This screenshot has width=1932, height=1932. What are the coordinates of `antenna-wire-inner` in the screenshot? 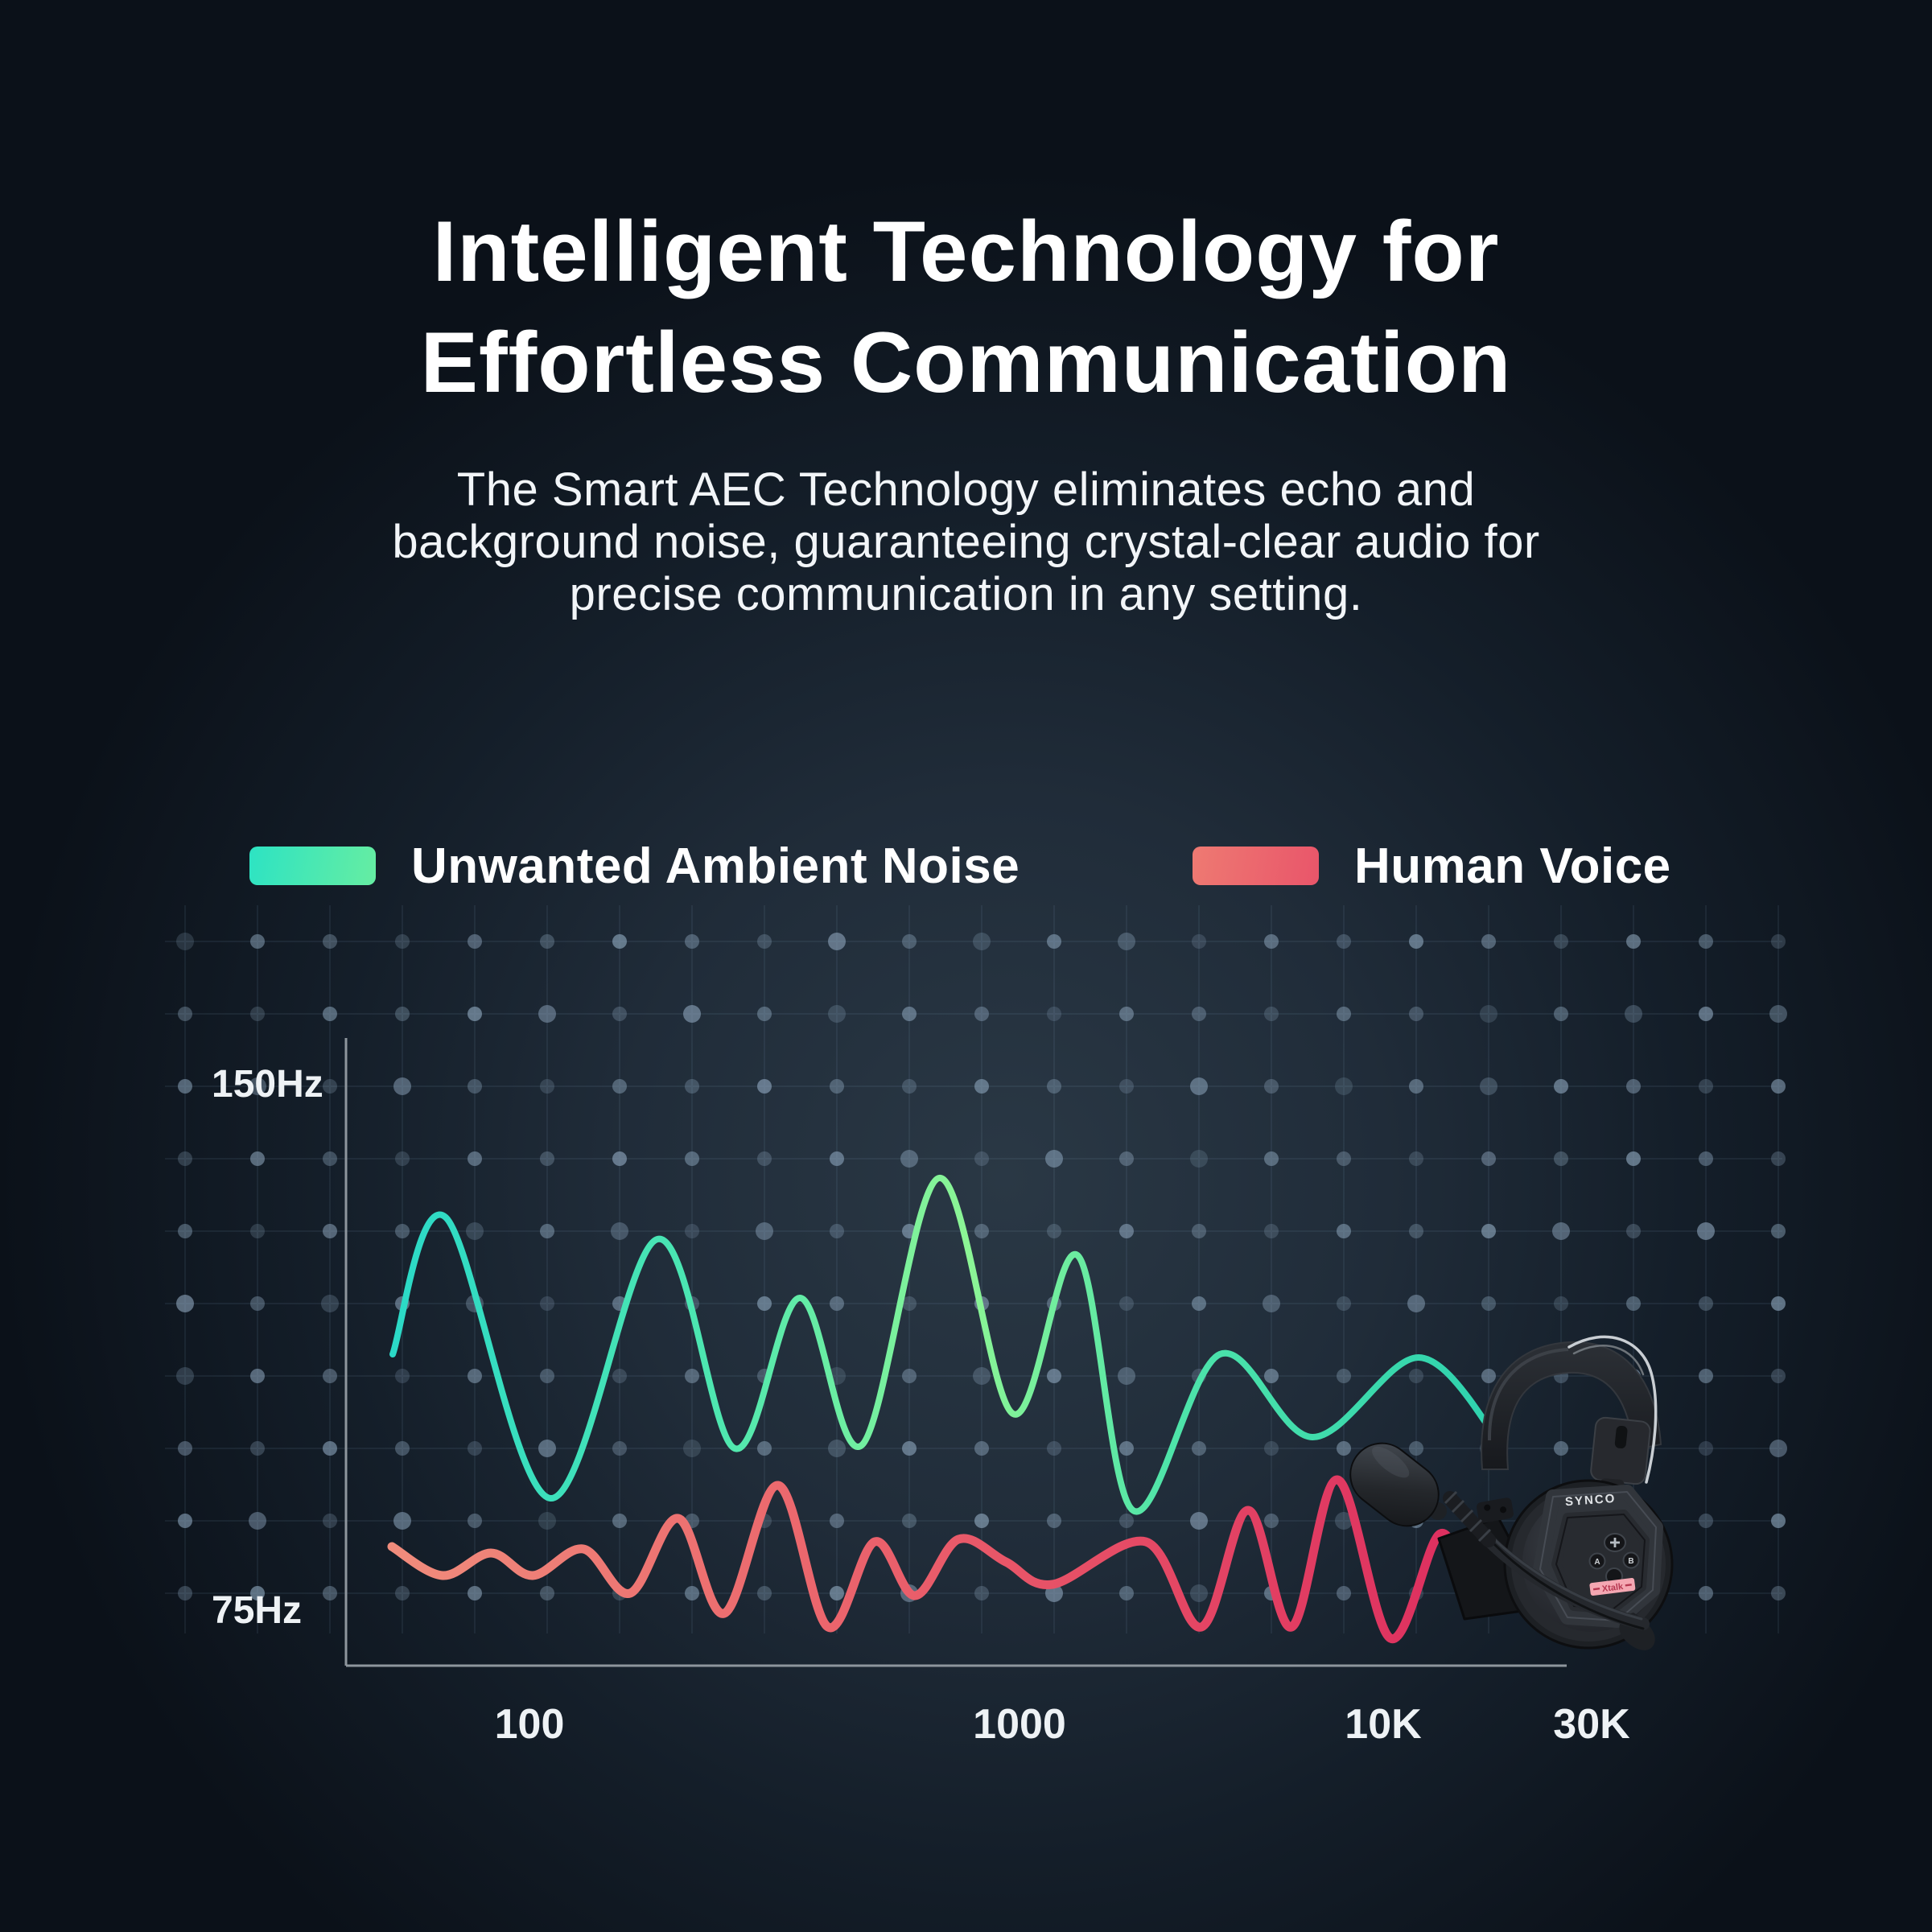 It's located at (1608, 1360).